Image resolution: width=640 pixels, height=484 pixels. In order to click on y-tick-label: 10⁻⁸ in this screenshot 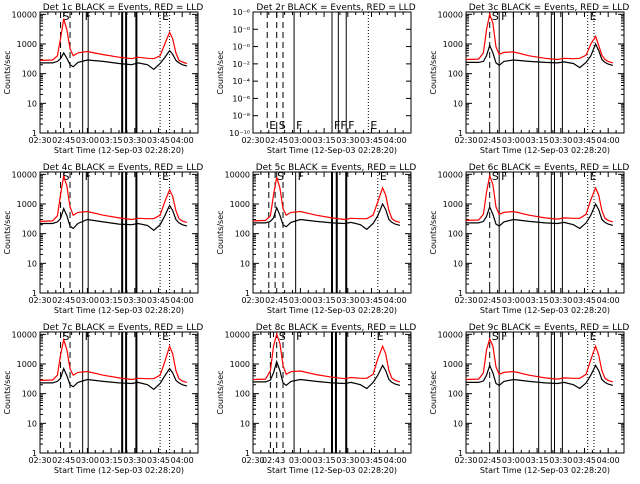, I will do `click(241, 116)`.